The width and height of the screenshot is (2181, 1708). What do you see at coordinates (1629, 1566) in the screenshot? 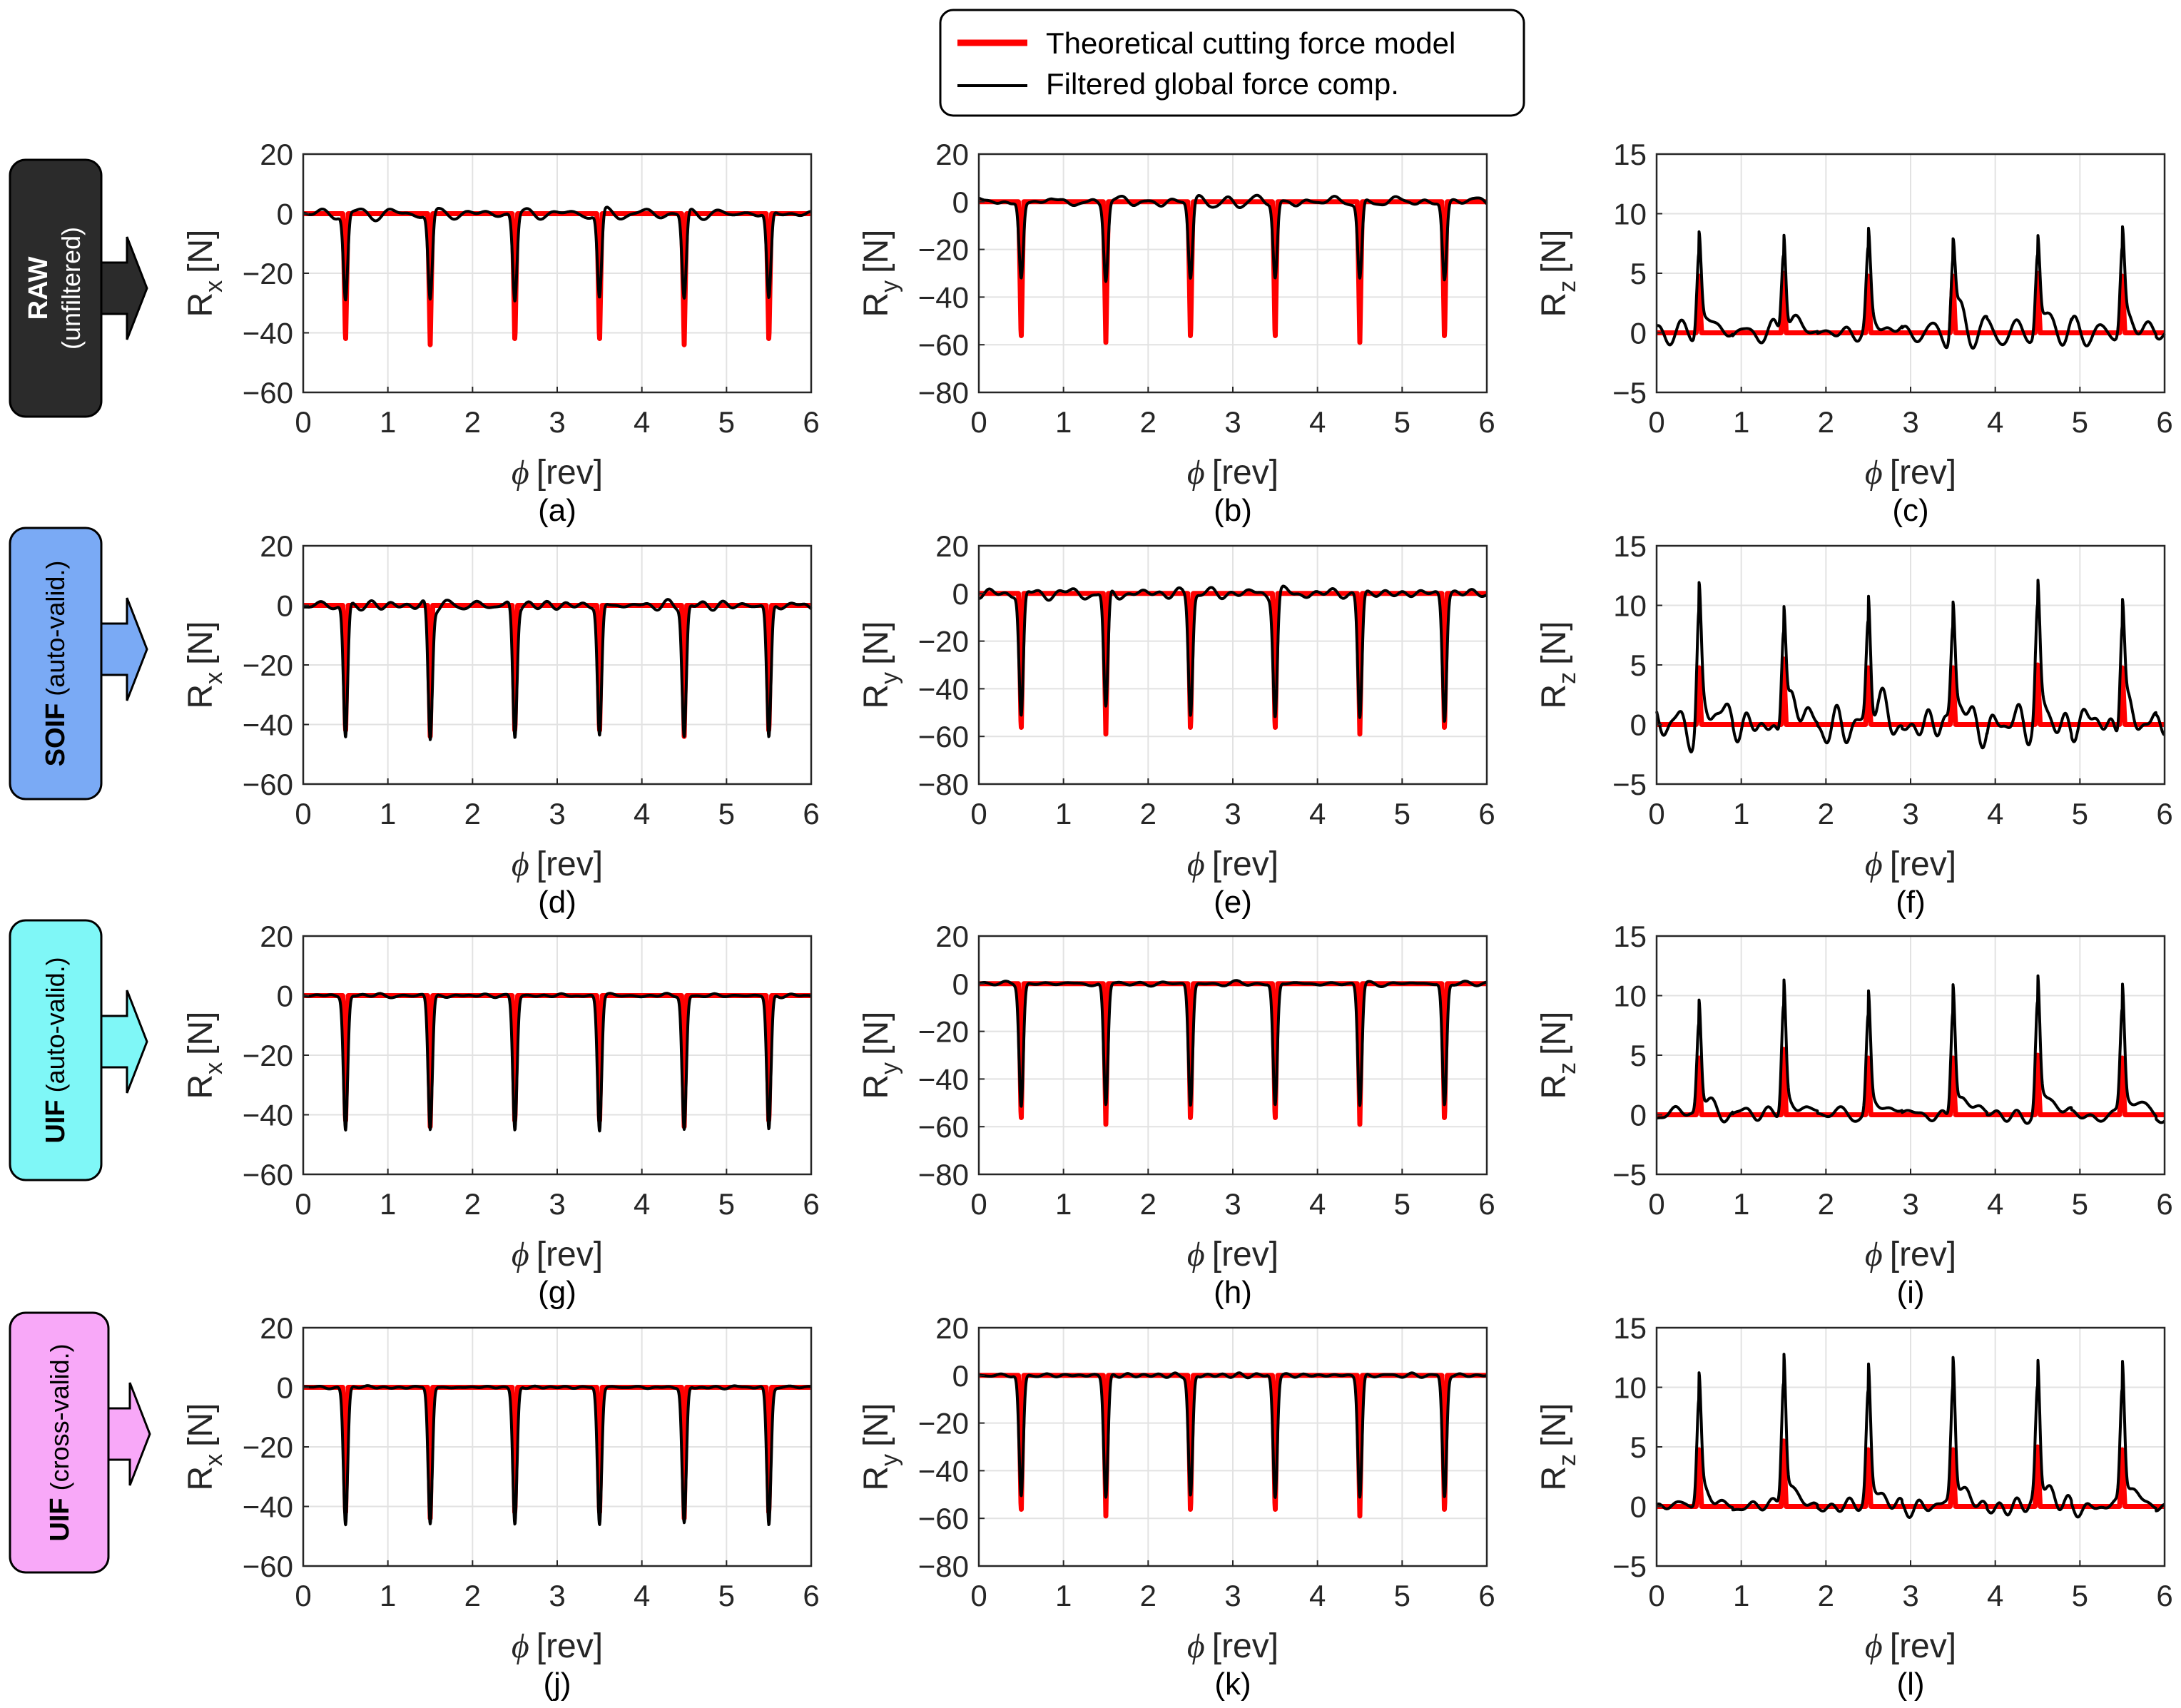
I see `y-tick-label: −5` at bounding box center [1629, 1566].